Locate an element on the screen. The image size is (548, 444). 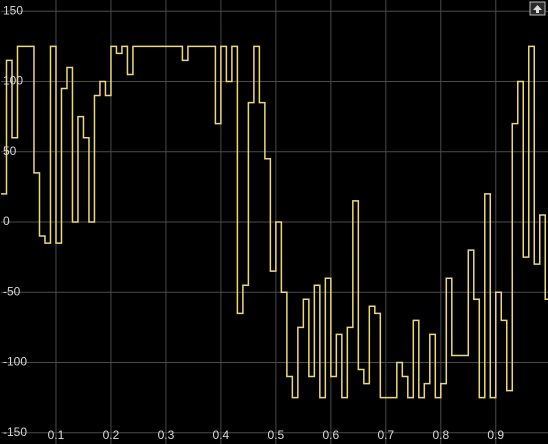
restore-view-button is located at coordinates (537, 8).